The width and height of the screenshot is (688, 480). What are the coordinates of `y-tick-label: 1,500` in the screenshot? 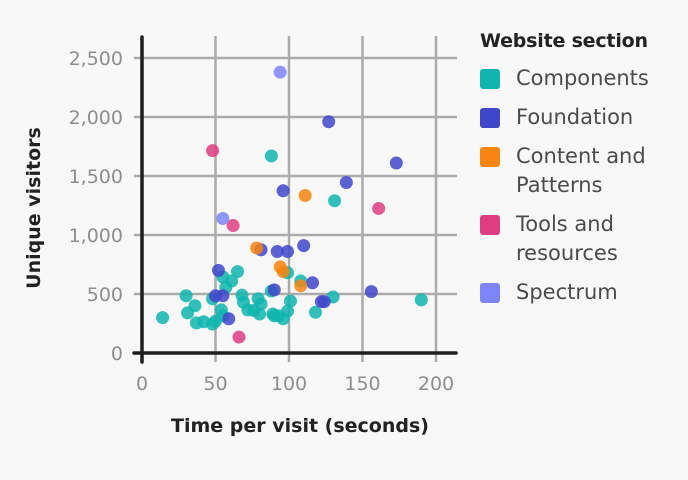 It's located at (96, 177).